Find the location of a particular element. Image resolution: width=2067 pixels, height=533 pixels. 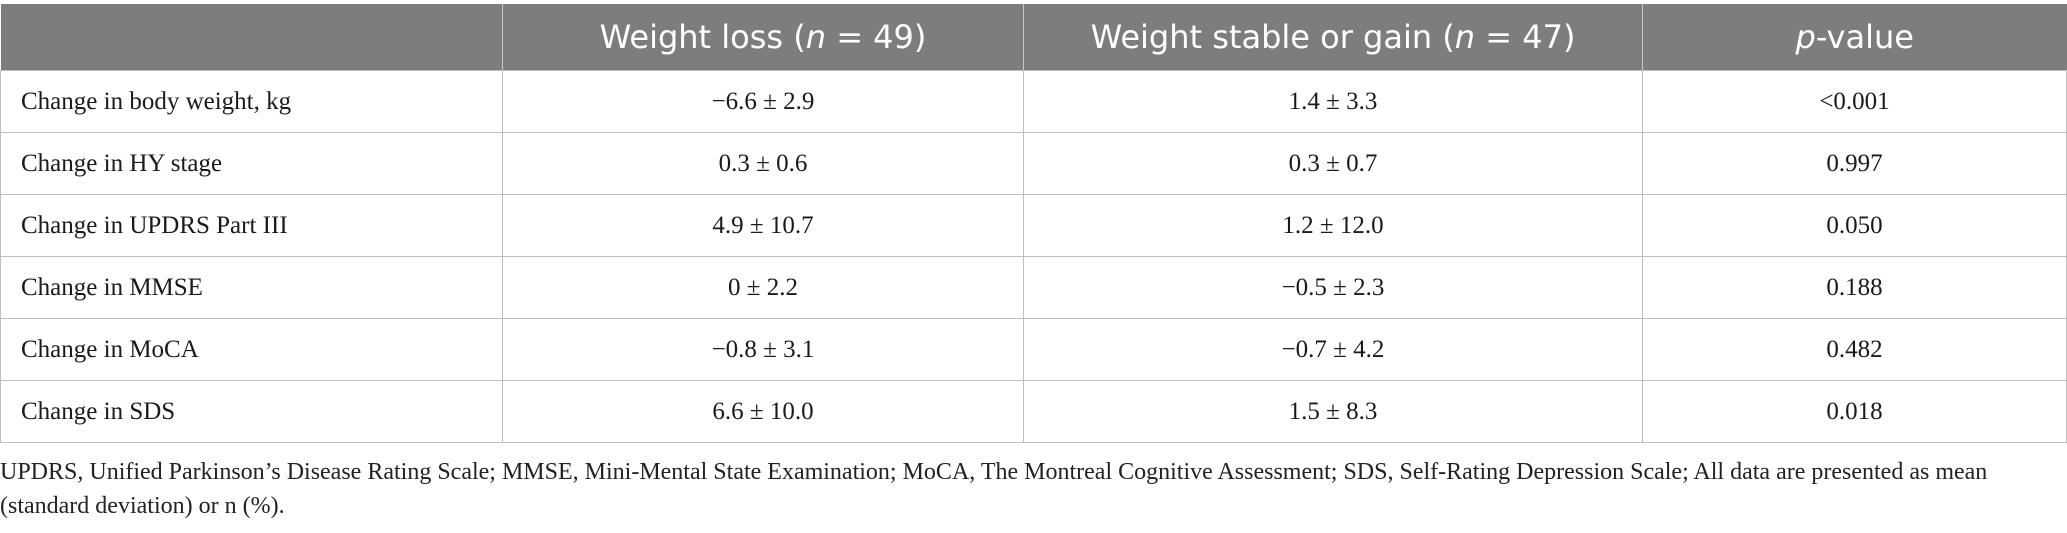

header-weight-stable: Weight stable or gain (n = 47) is located at coordinates (1333, 37).